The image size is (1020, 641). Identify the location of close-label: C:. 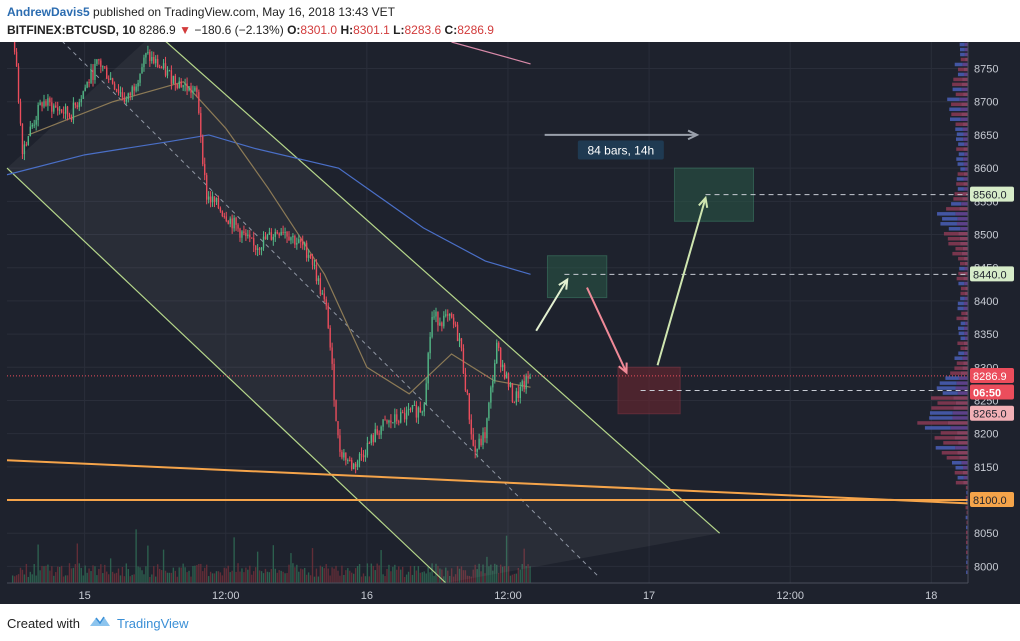
(451, 30).